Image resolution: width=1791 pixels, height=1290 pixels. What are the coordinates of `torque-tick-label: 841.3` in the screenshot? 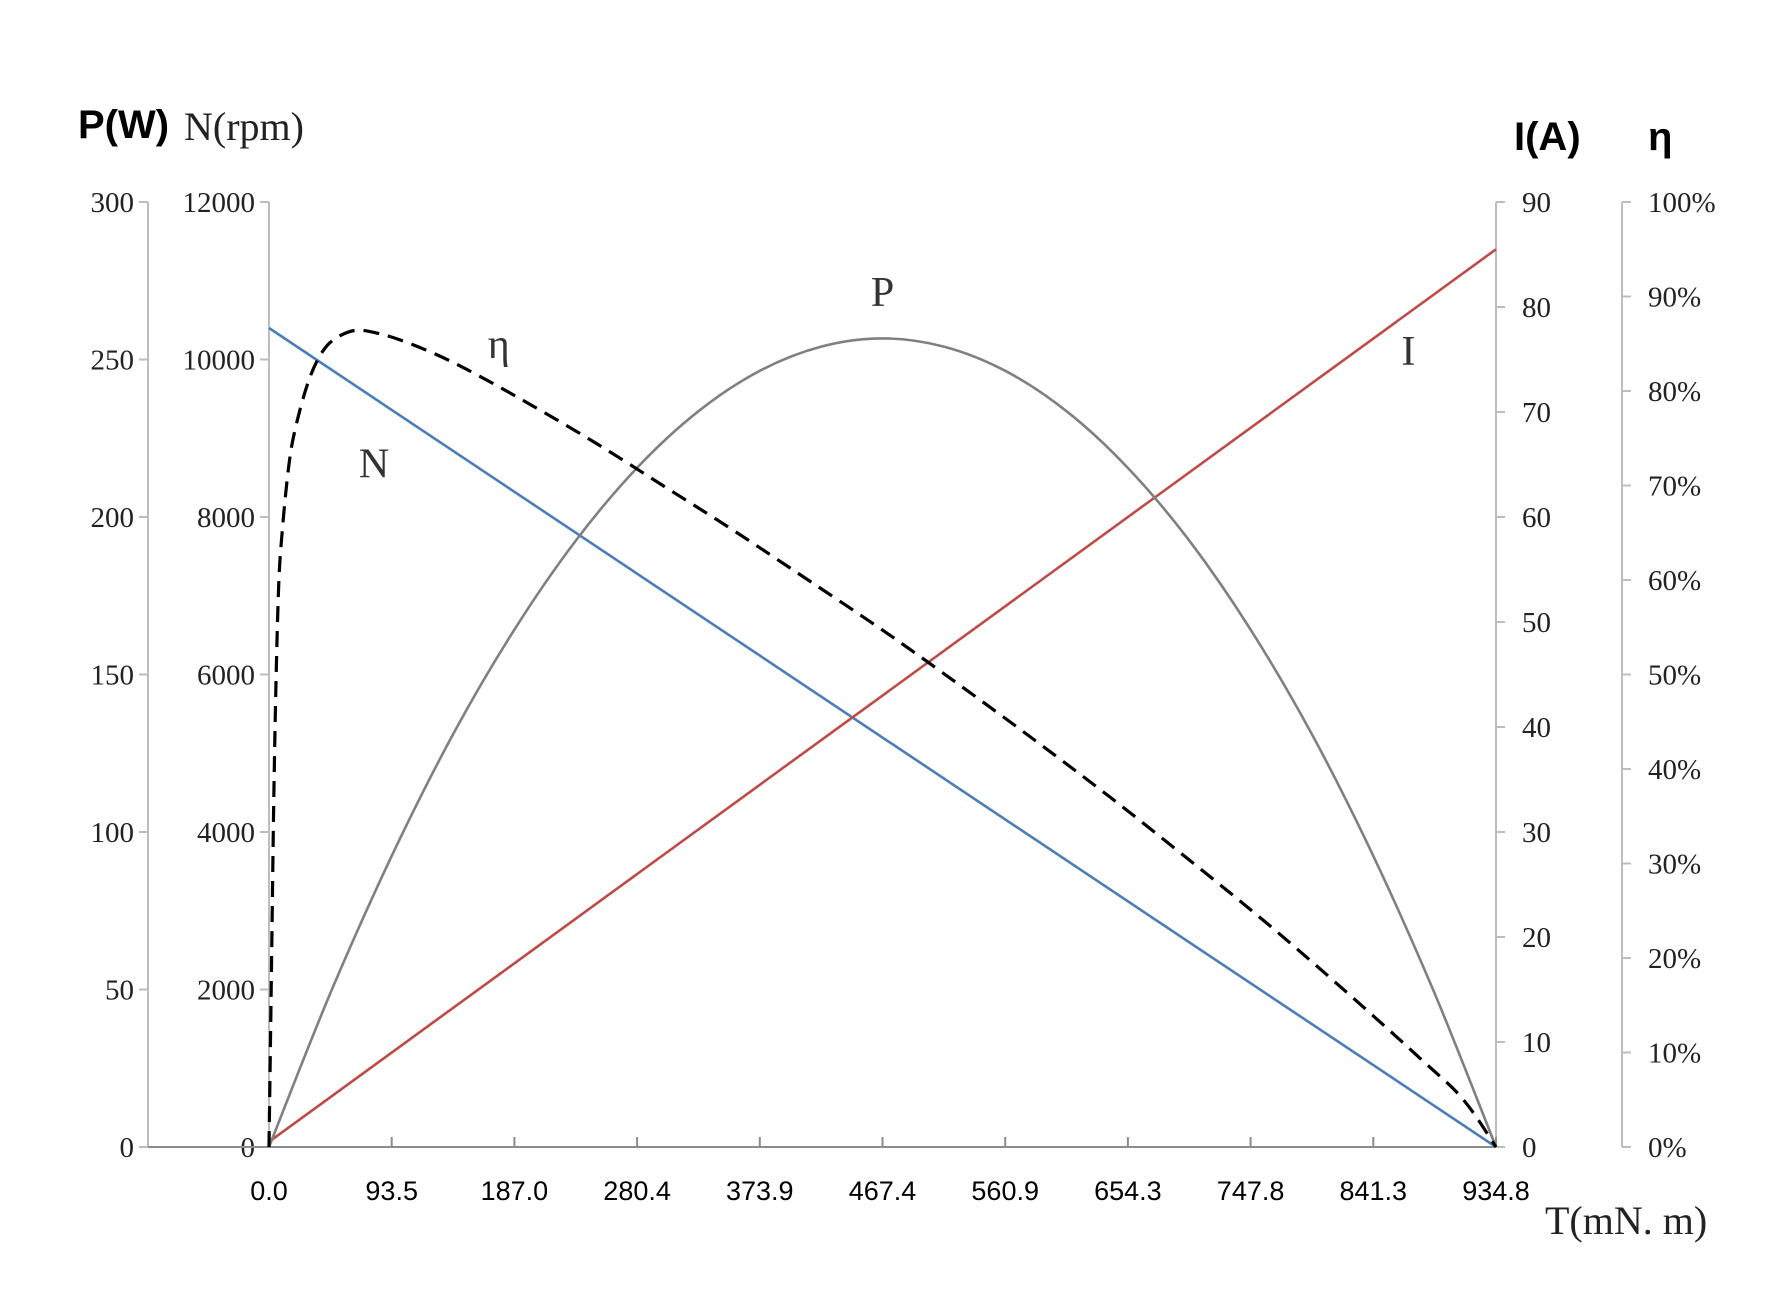 It's located at (1374, 1191).